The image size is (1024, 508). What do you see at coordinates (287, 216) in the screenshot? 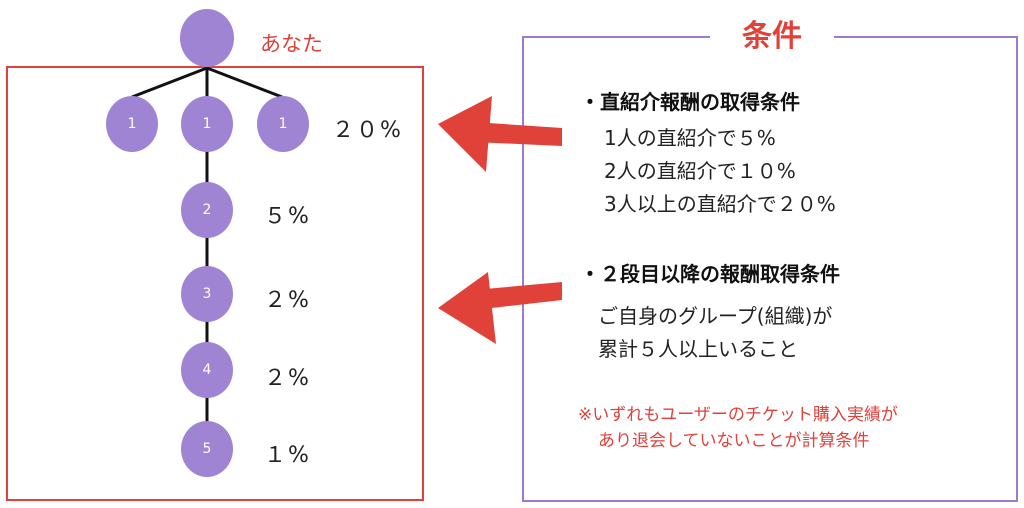
I see `level2-percent: ５%` at bounding box center [287, 216].